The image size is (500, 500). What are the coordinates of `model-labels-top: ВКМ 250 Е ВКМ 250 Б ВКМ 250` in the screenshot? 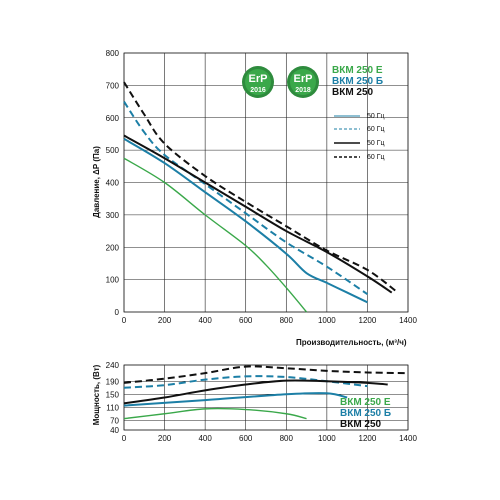 It's located at (357, 81).